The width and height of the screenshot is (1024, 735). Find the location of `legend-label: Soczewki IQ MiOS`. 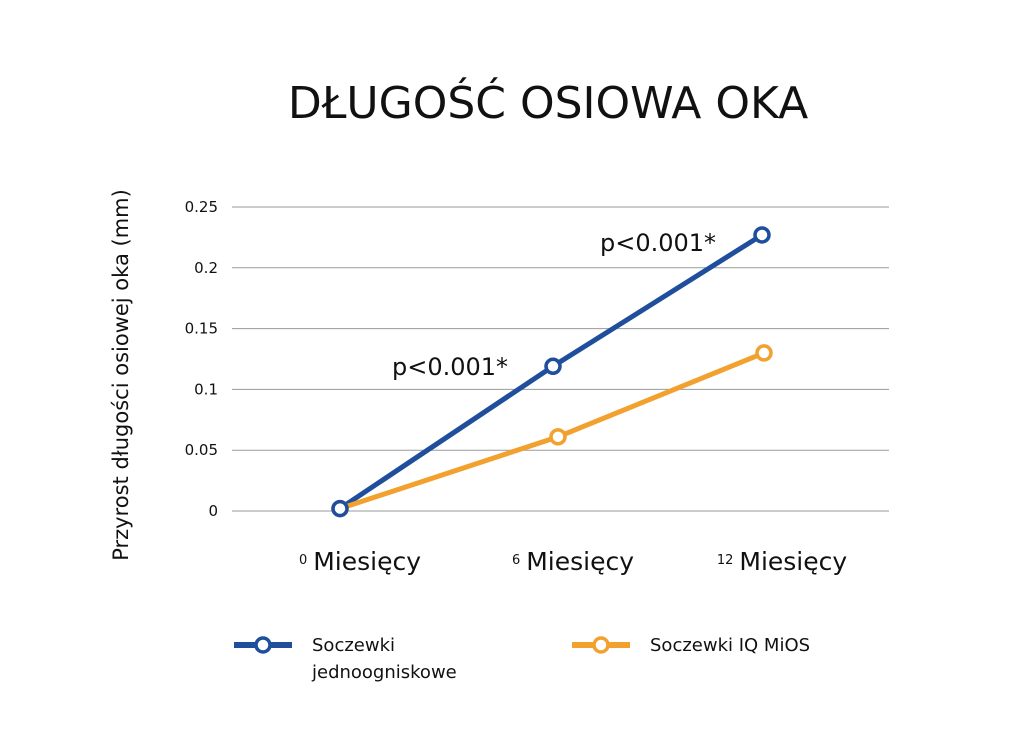

legend-label: Soczewki IQ MiOS is located at coordinates (730, 645).